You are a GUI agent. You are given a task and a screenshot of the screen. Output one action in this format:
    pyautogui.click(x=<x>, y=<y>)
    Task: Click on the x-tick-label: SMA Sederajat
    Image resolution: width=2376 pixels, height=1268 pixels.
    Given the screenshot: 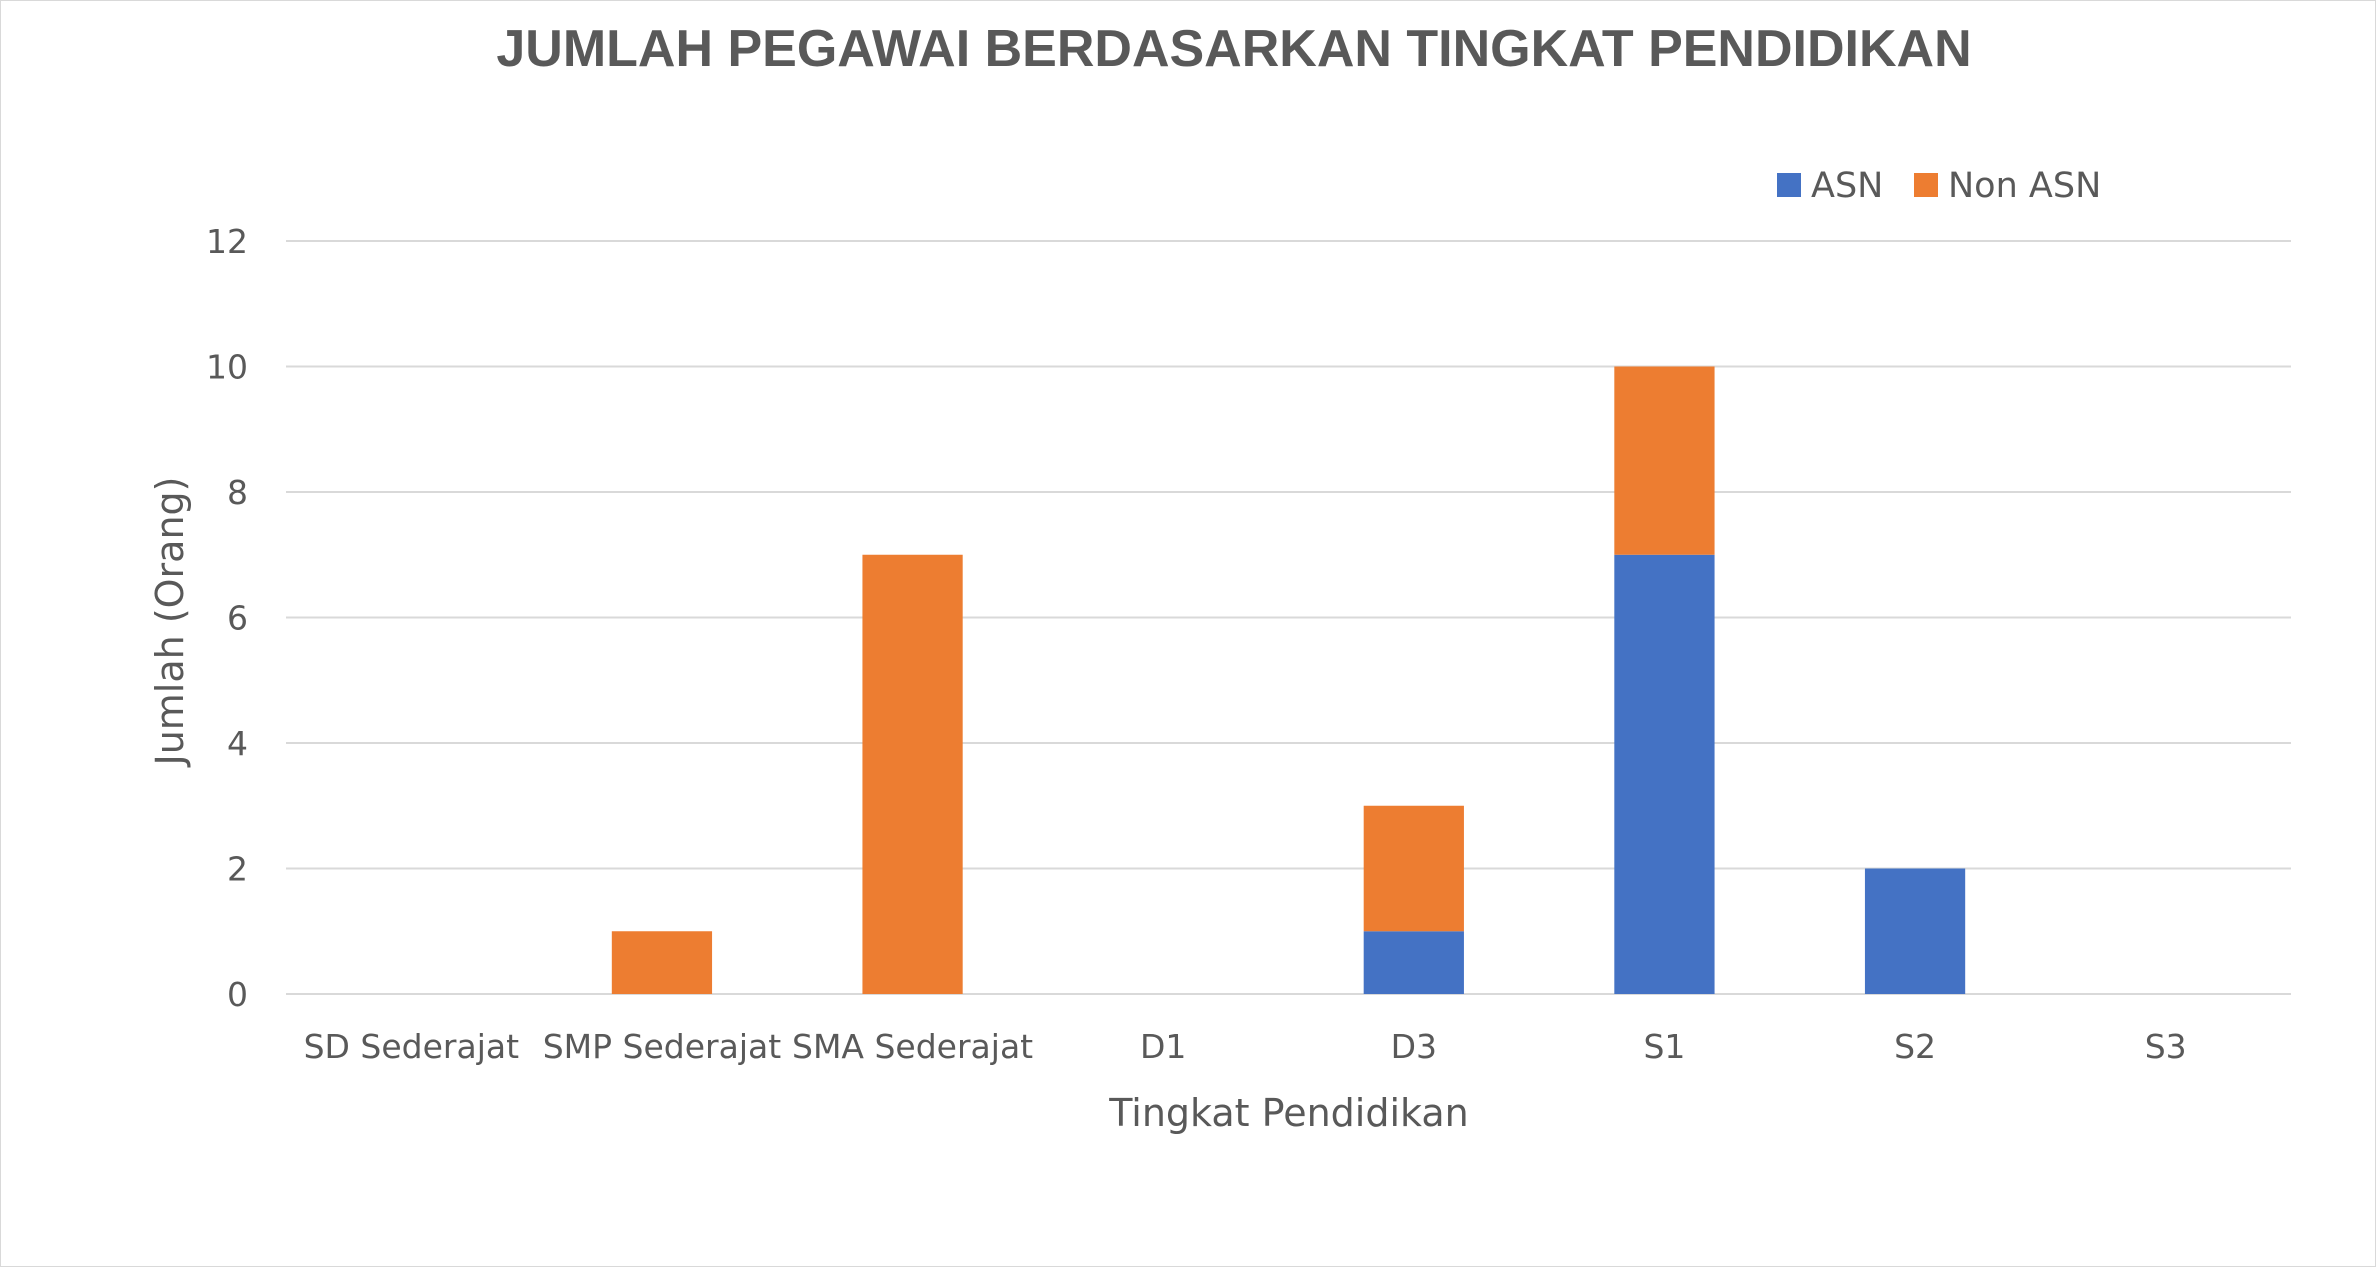 What is the action you would take?
    pyautogui.click(x=912, y=1046)
    